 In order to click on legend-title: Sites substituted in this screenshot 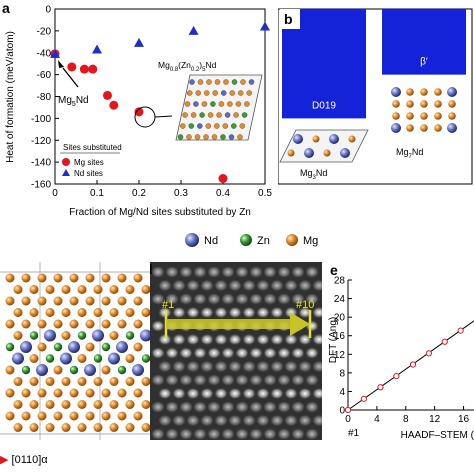, I will do `click(92, 147)`.